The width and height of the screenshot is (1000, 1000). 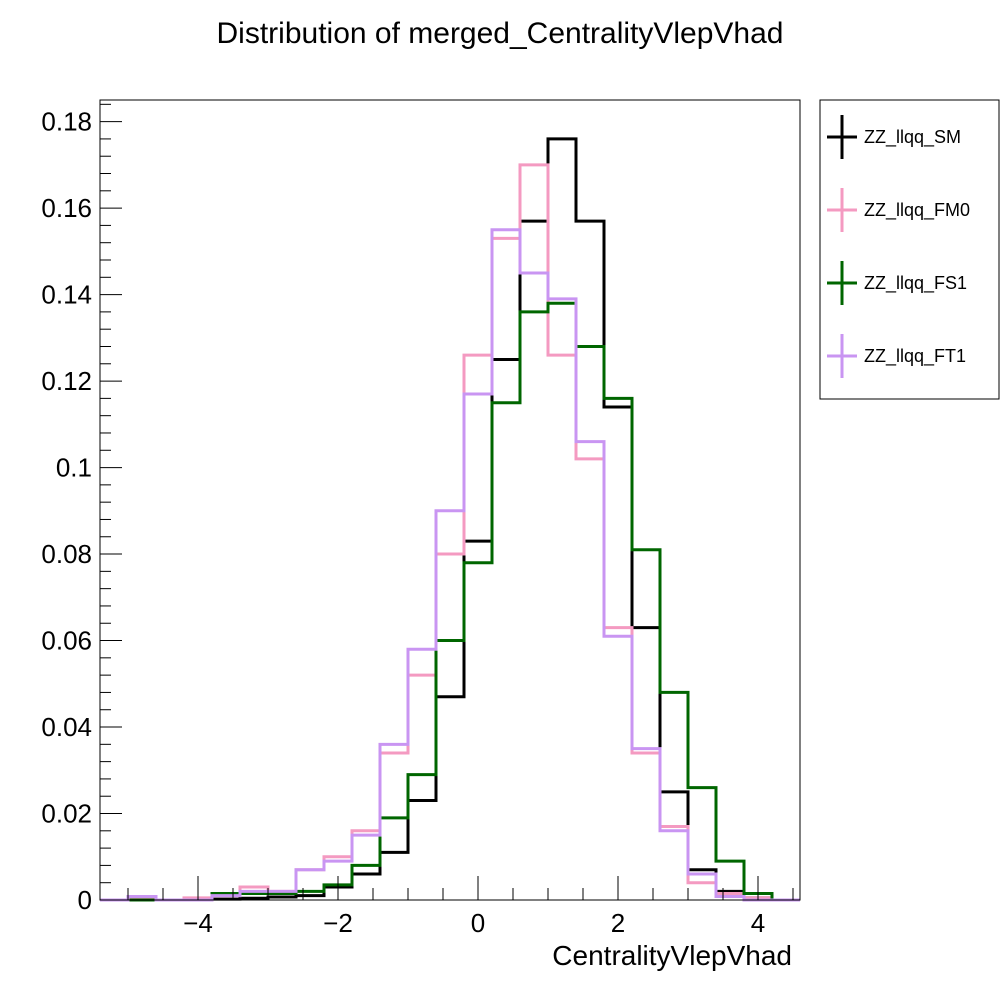 What do you see at coordinates (478, 923) in the screenshot?
I see `x-tick-label: 0` at bounding box center [478, 923].